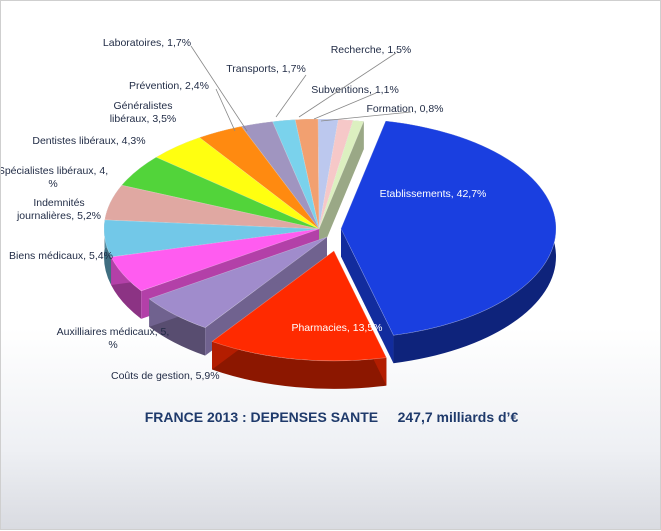 This screenshot has height=531, width=661. Describe the element at coordinates (147, 43) in the screenshot. I see `slice-label-11: Laboratoires, 1,7%` at that location.